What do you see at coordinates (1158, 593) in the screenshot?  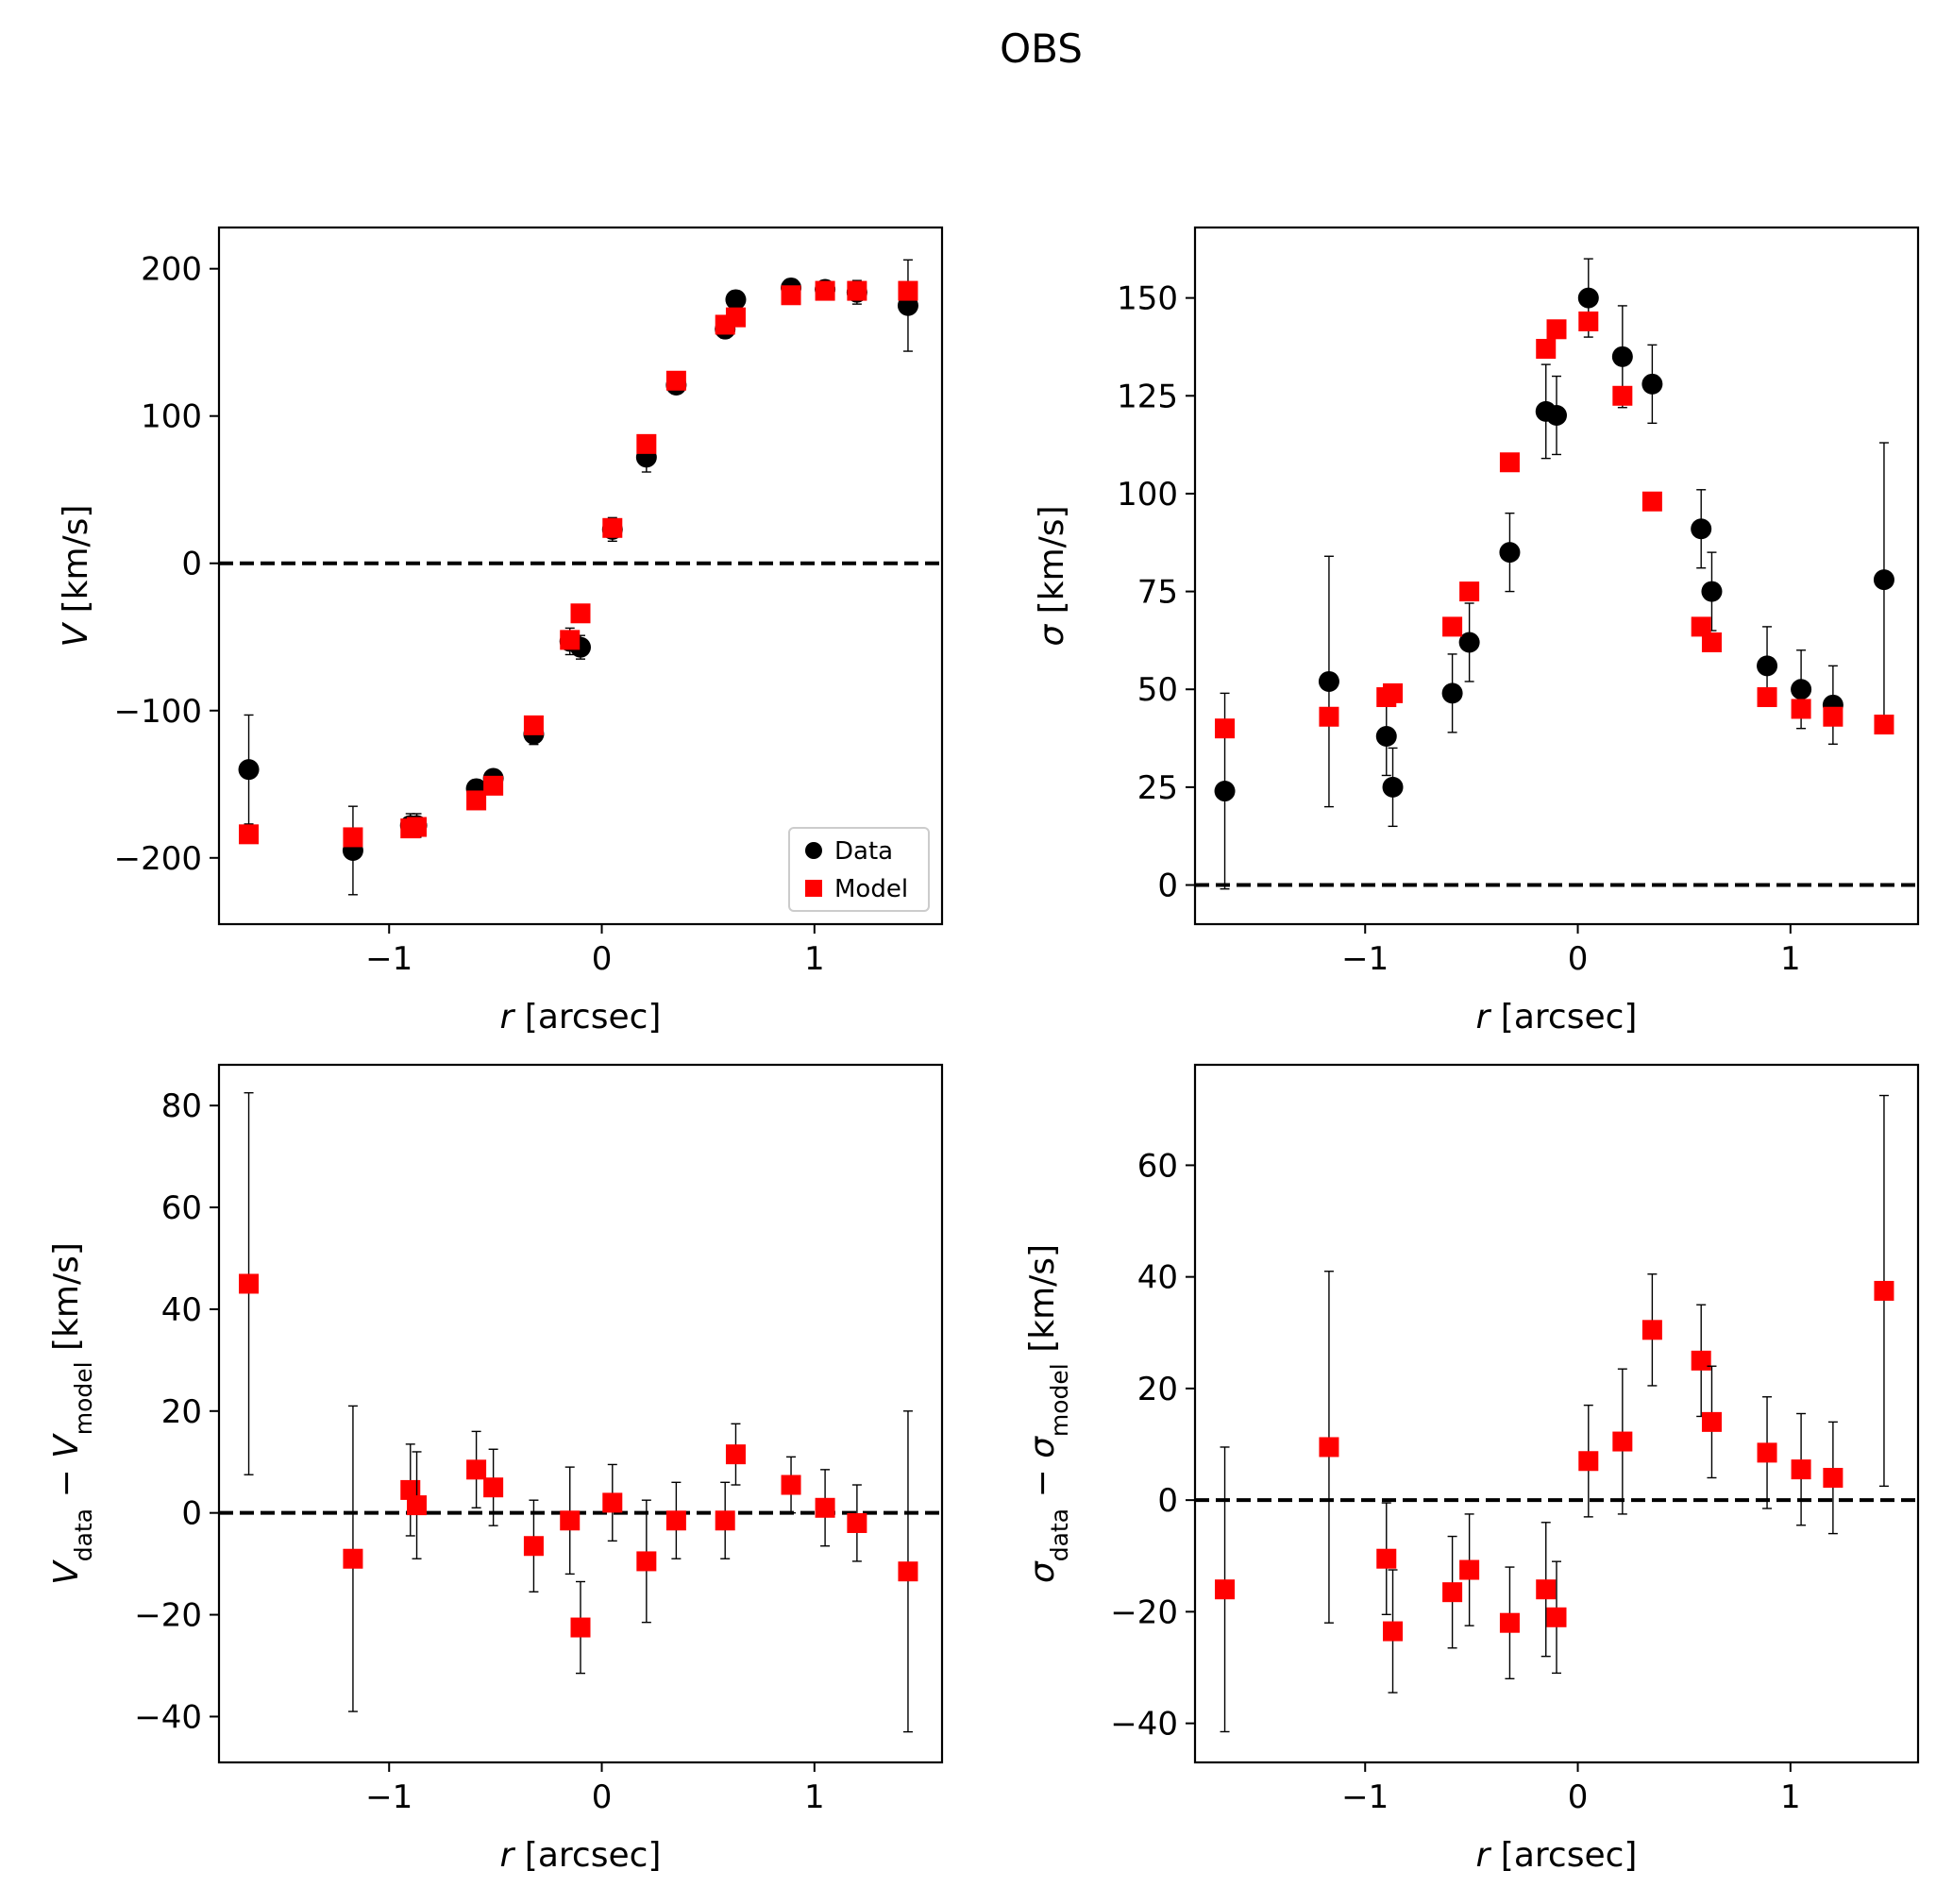 I see `y-tick-label: 75` at bounding box center [1158, 593].